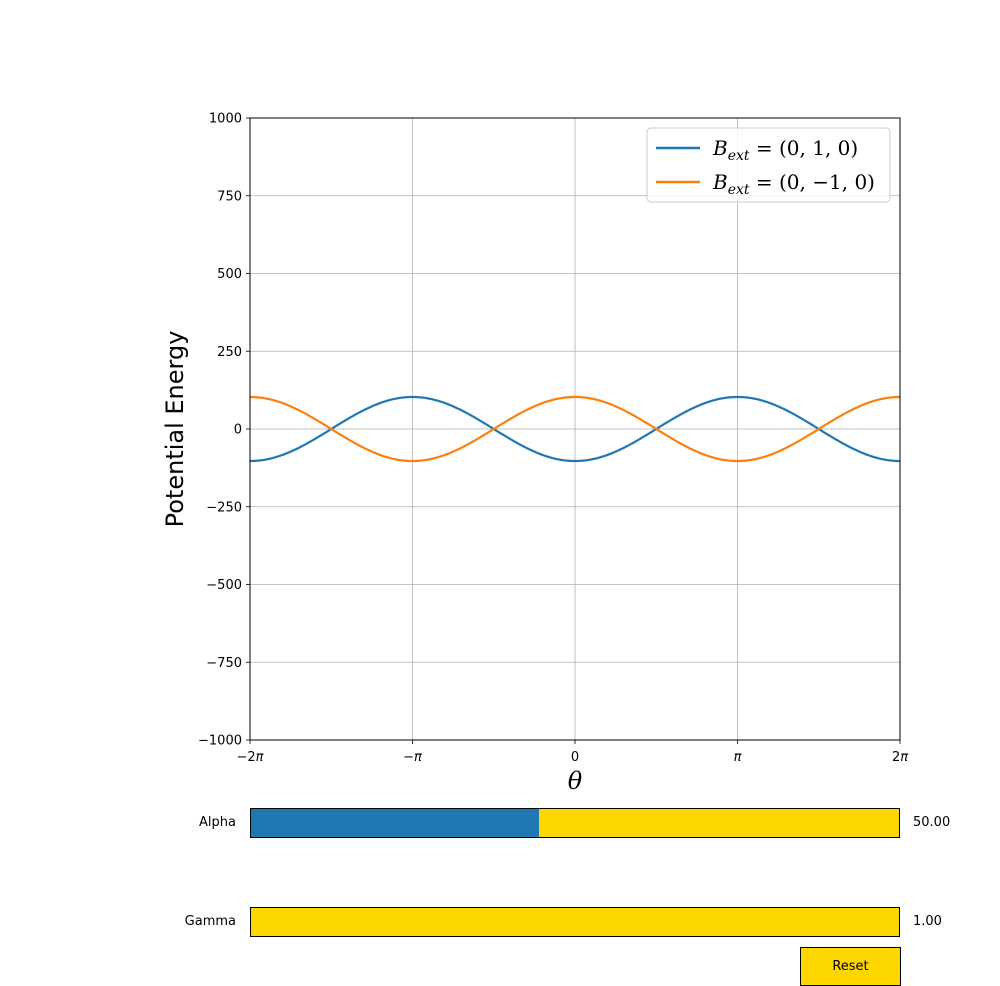 The image size is (1000, 986). Describe the element at coordinates (408, 757) in the screenshot. I see `x-tick-label-number: −` at that location.